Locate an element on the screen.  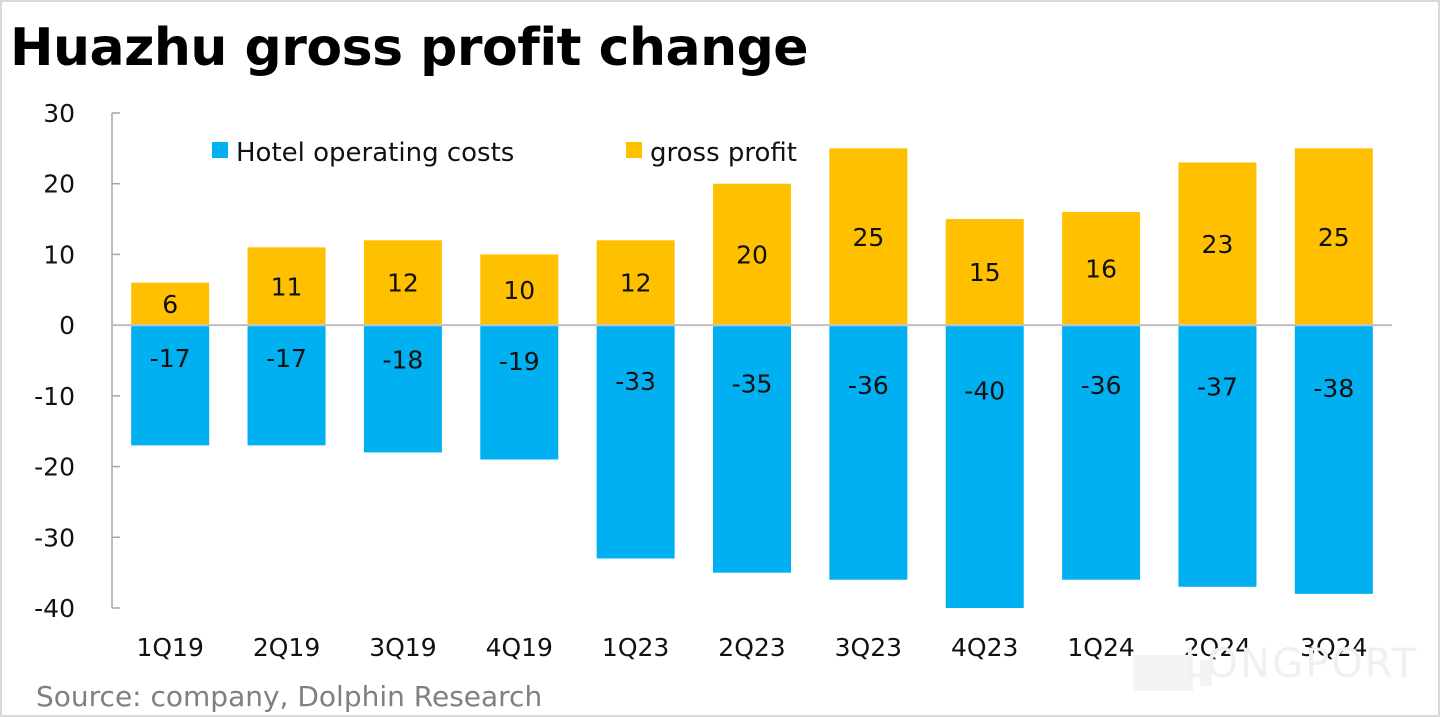
y-tick-label: -30 is located at coordinates (54, 537).